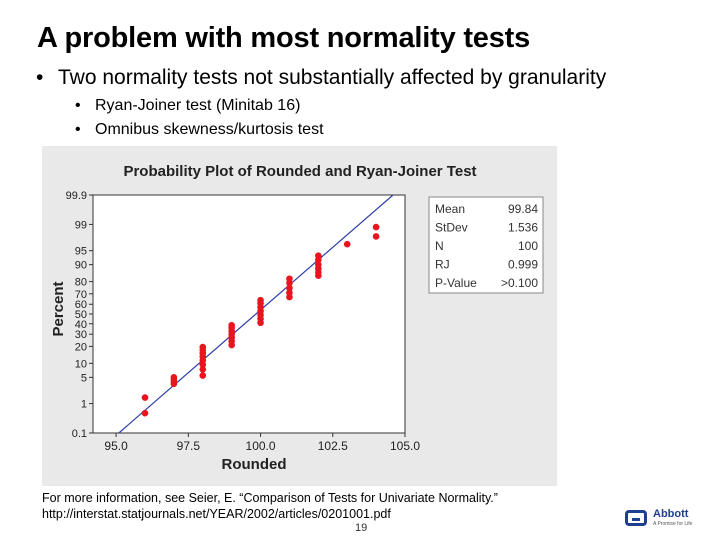  What do you see at coordinates (116, 446) in the screenshot?
I see `x-tick-label: 95.0` at bounding box center [116, 446].